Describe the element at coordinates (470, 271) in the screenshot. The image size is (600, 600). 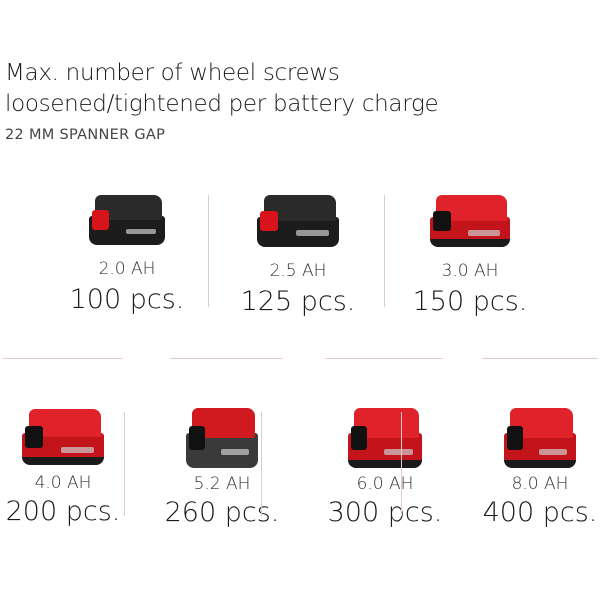
I see `battery-capacity: 3.0 AH` at that location.